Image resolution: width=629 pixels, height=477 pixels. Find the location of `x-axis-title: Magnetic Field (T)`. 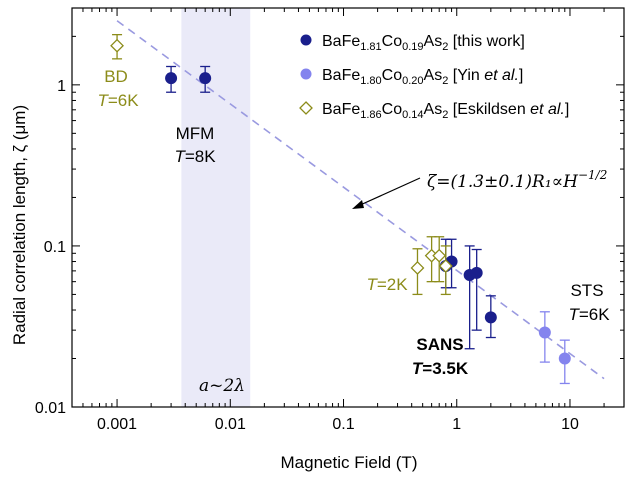

x-axis-title: Magnetic Field (T) is located at coordinates (349, 462).